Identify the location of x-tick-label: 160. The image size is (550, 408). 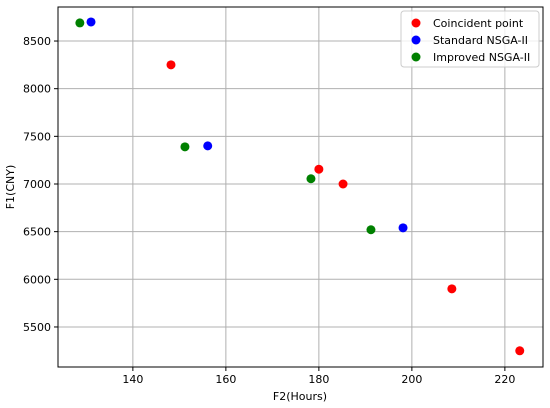
(225, 379).